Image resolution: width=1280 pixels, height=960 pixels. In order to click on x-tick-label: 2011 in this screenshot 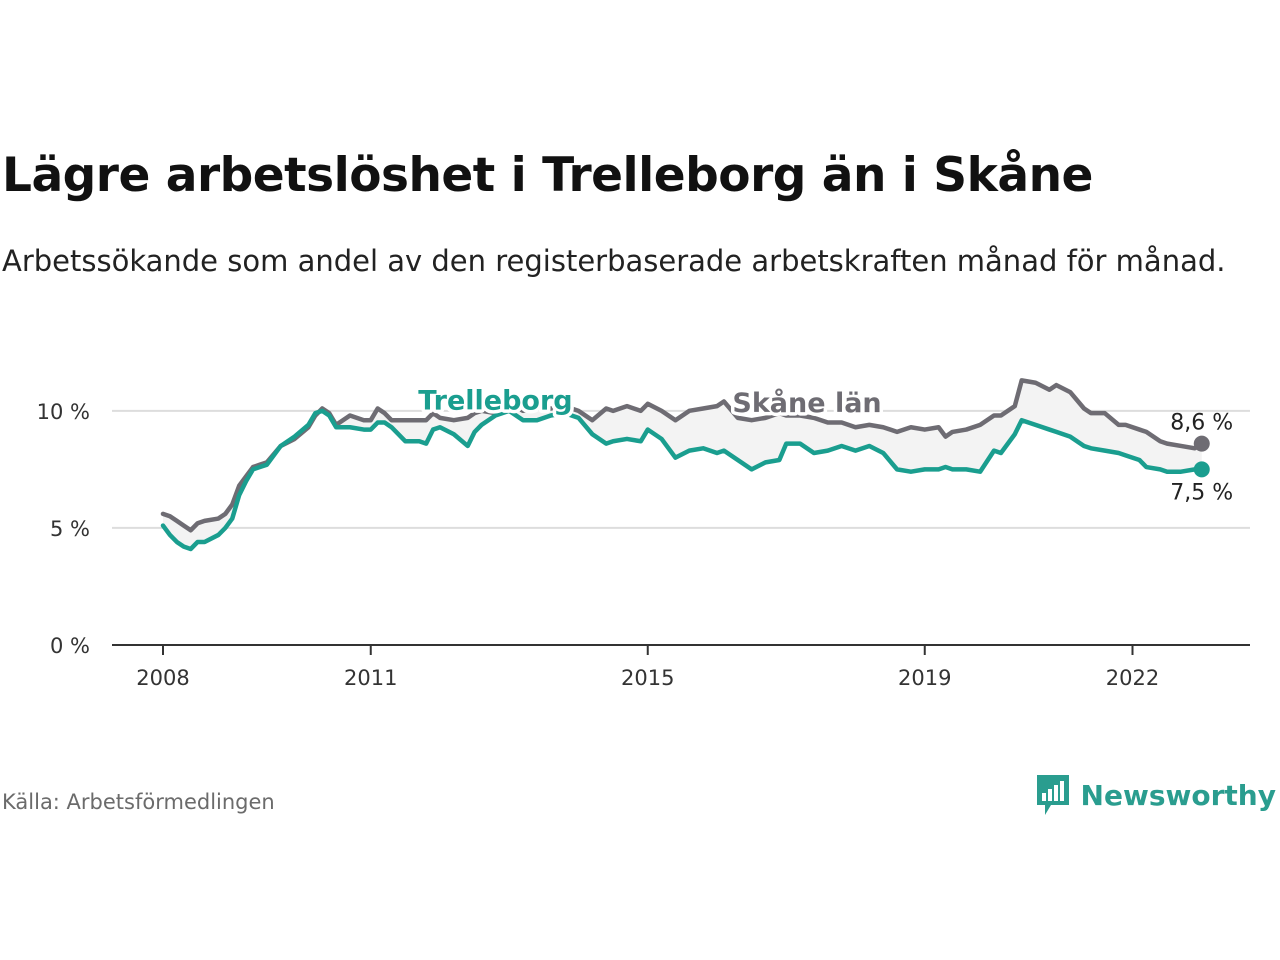, I will do `click(370, 678)`.